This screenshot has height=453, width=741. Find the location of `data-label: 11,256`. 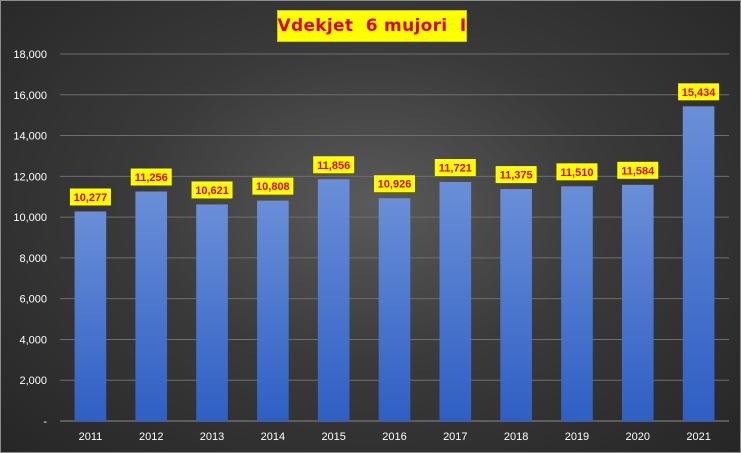

data-label: 11,256 is located at coordinates (151, 178).